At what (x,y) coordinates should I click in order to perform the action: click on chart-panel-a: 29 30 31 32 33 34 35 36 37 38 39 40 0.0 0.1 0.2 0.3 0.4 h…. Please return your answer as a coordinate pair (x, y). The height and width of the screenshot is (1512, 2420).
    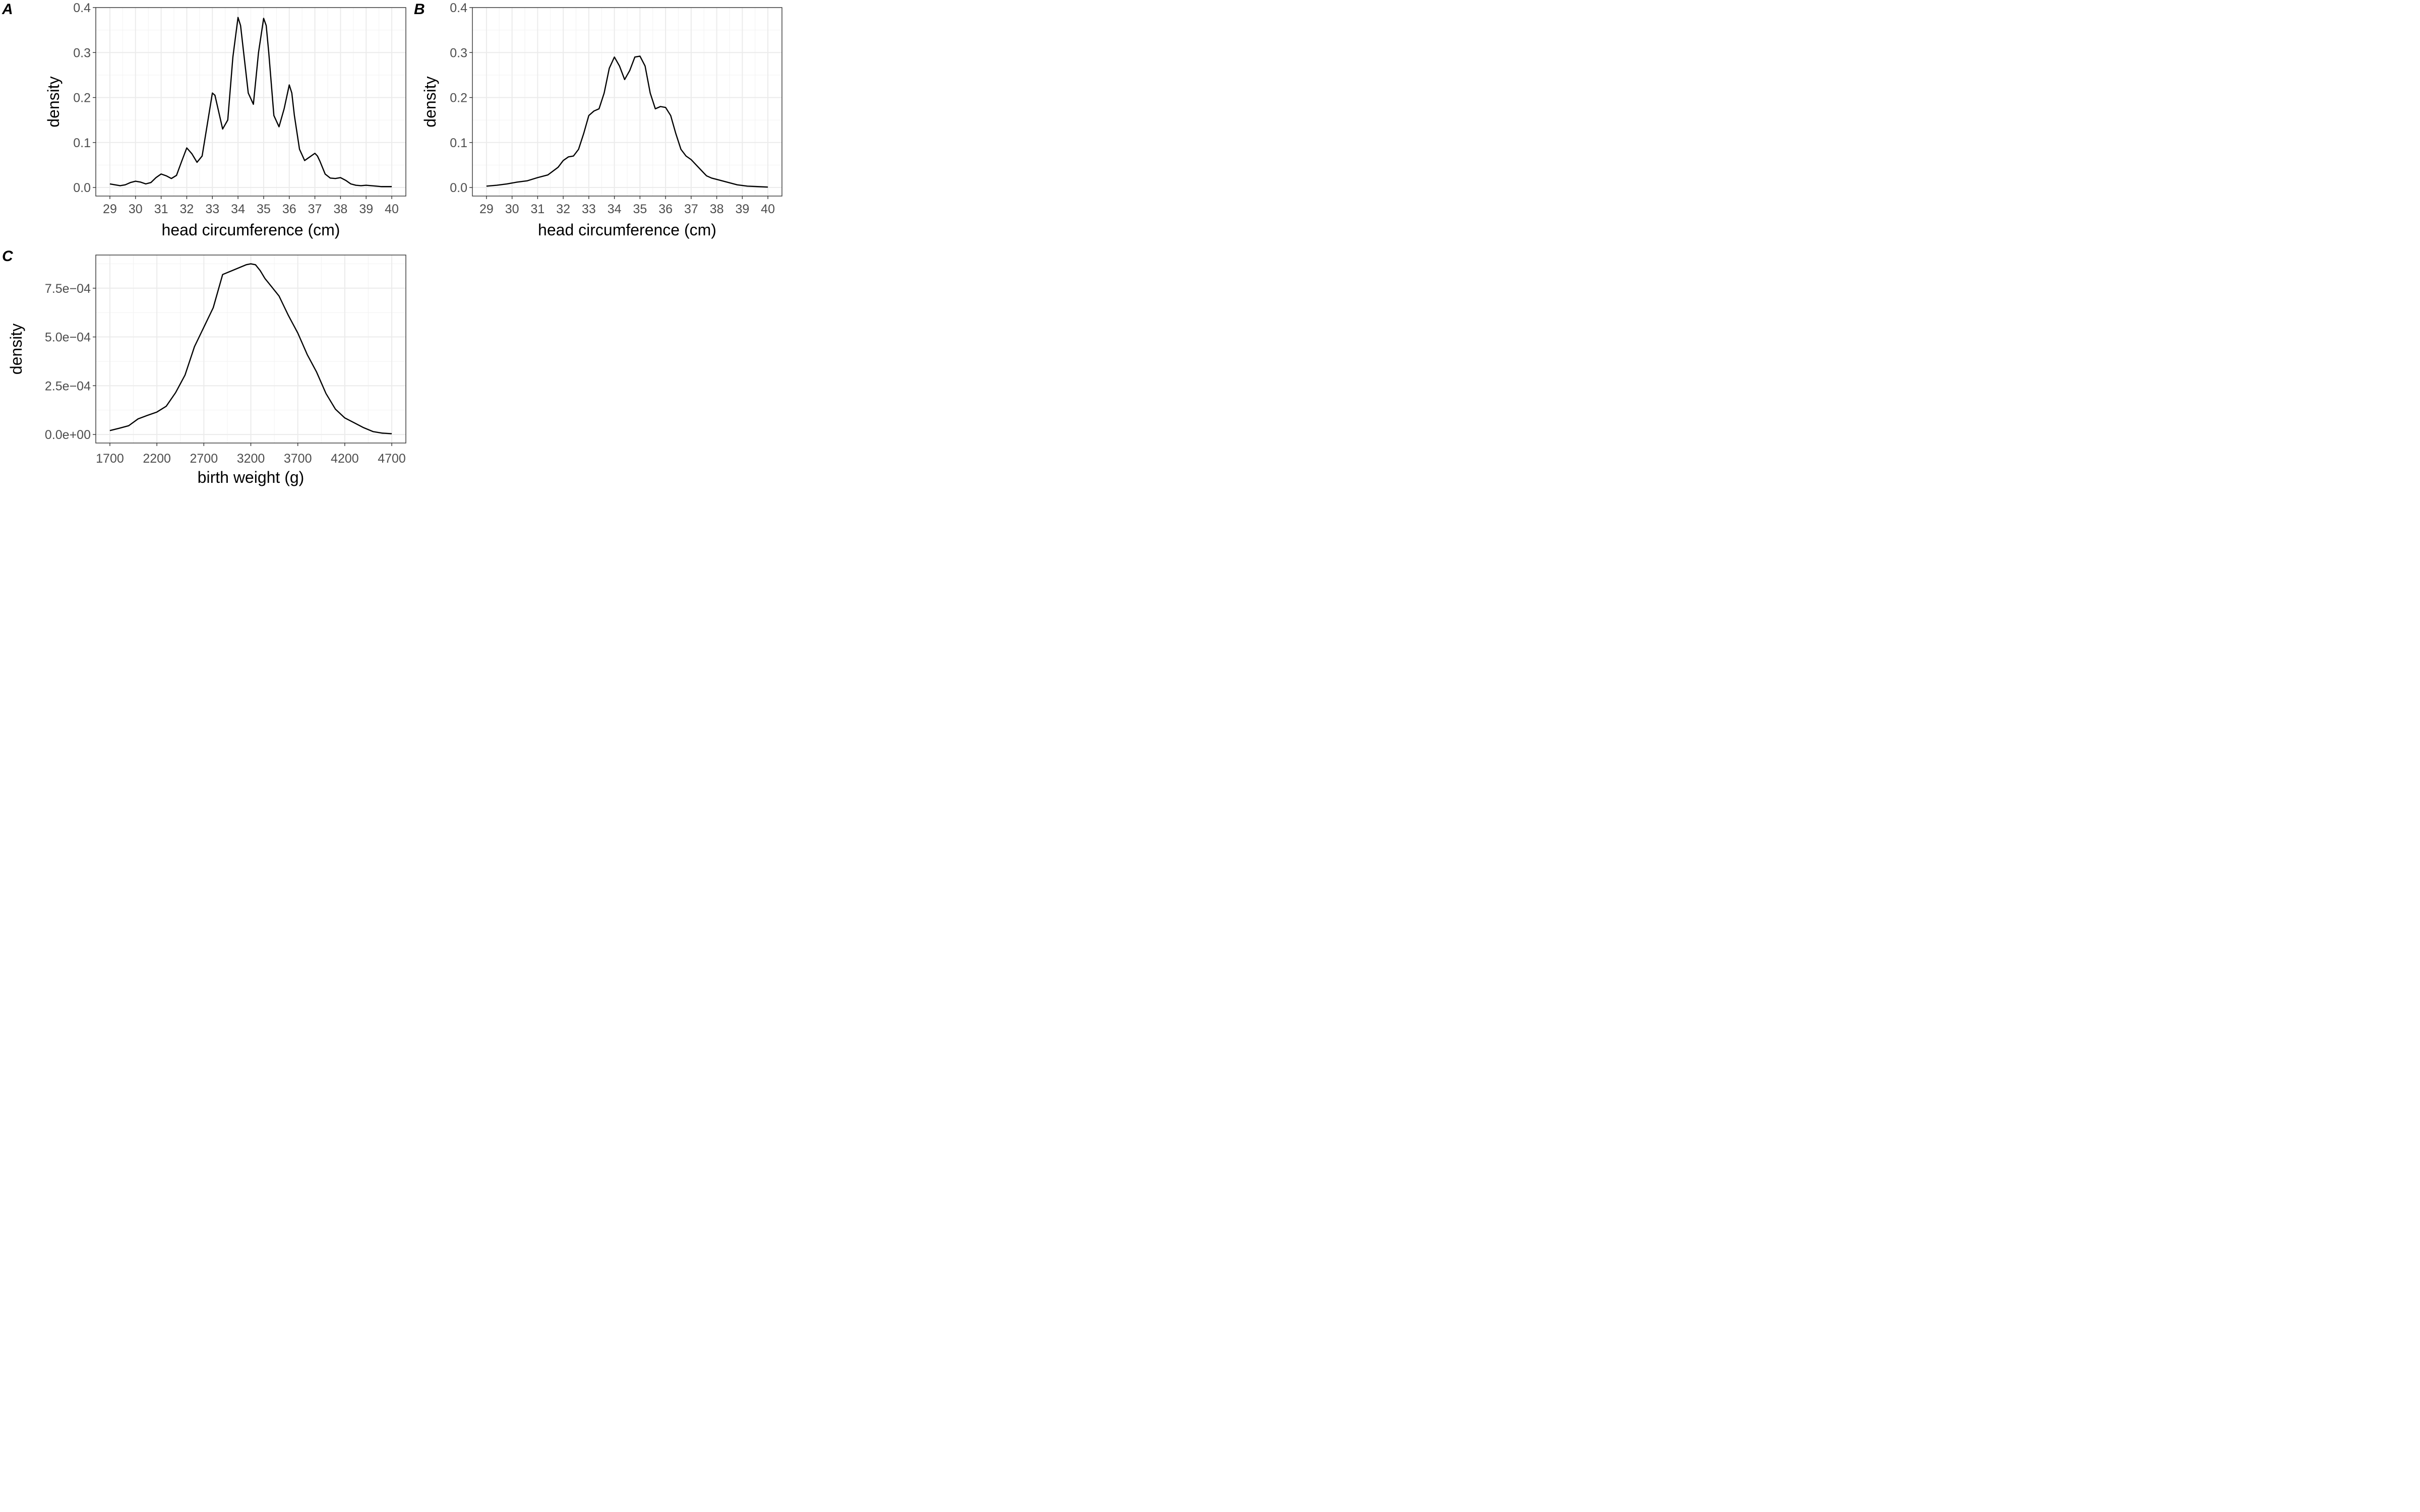
    Looking at the image, I should click on (204, 120).